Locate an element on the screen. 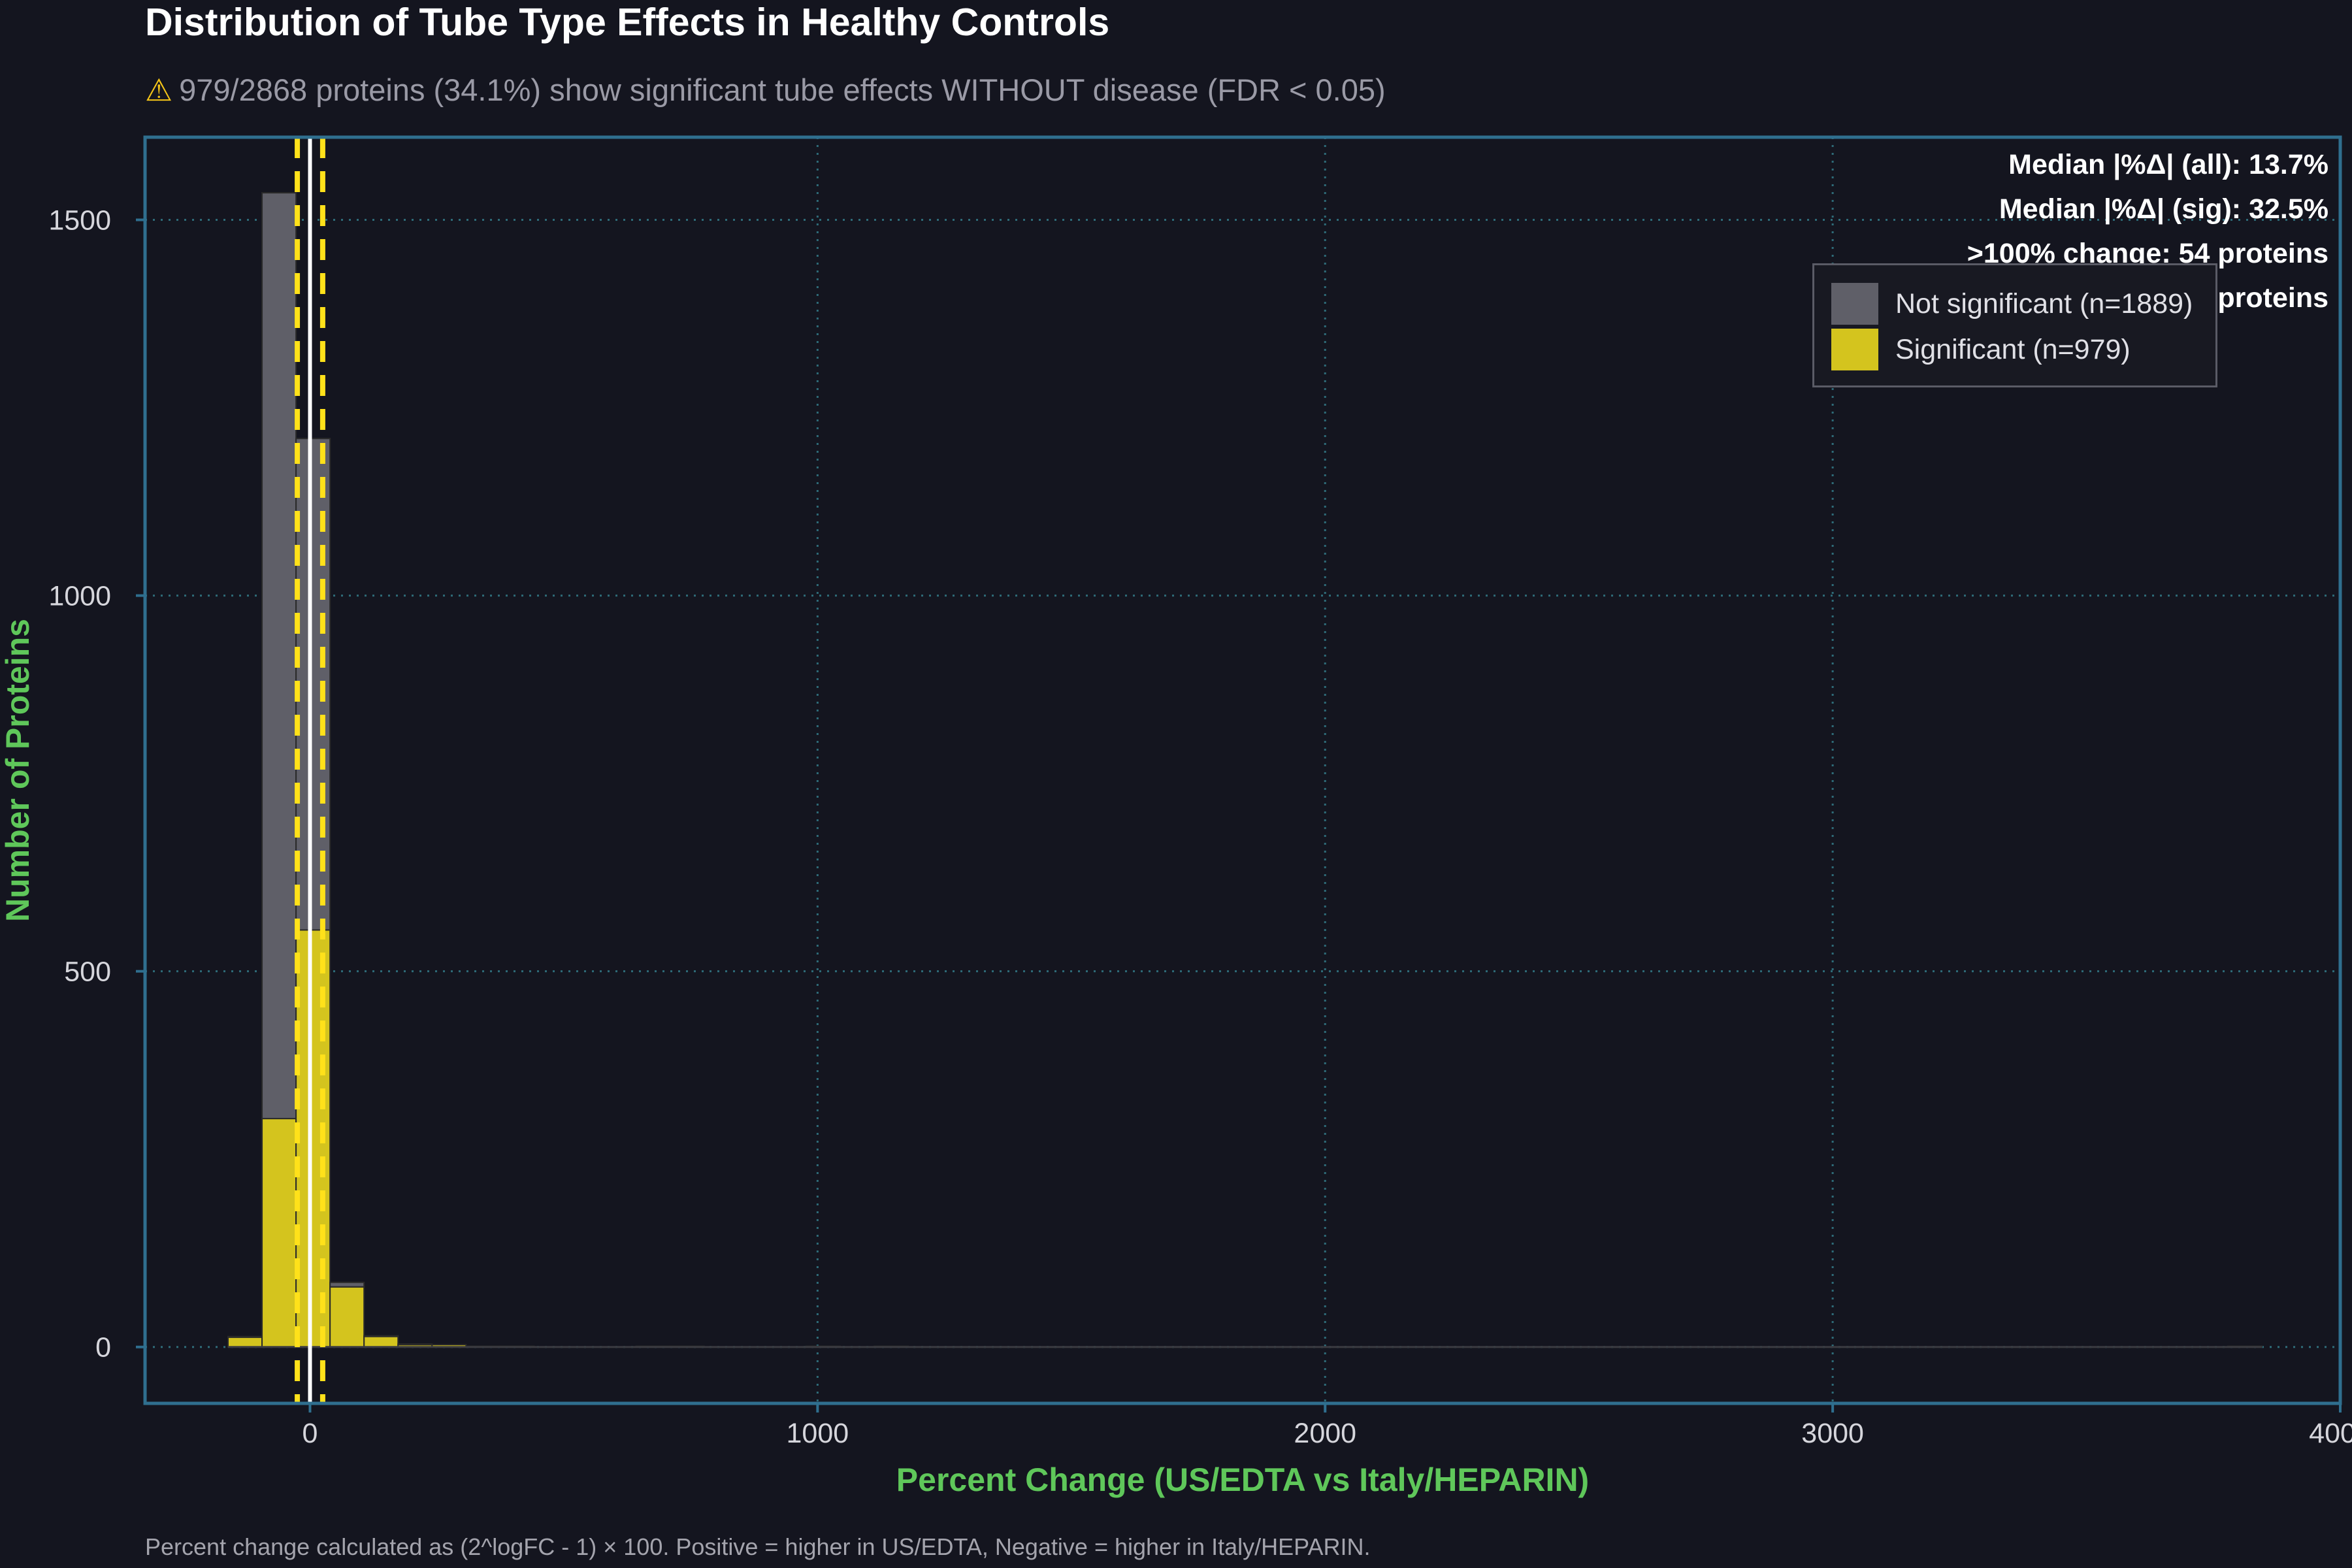 The width and height of the screenshot is (2352, 1568). legend-label-significant: Significant (n=979) is located at coordinates (2013, 349).